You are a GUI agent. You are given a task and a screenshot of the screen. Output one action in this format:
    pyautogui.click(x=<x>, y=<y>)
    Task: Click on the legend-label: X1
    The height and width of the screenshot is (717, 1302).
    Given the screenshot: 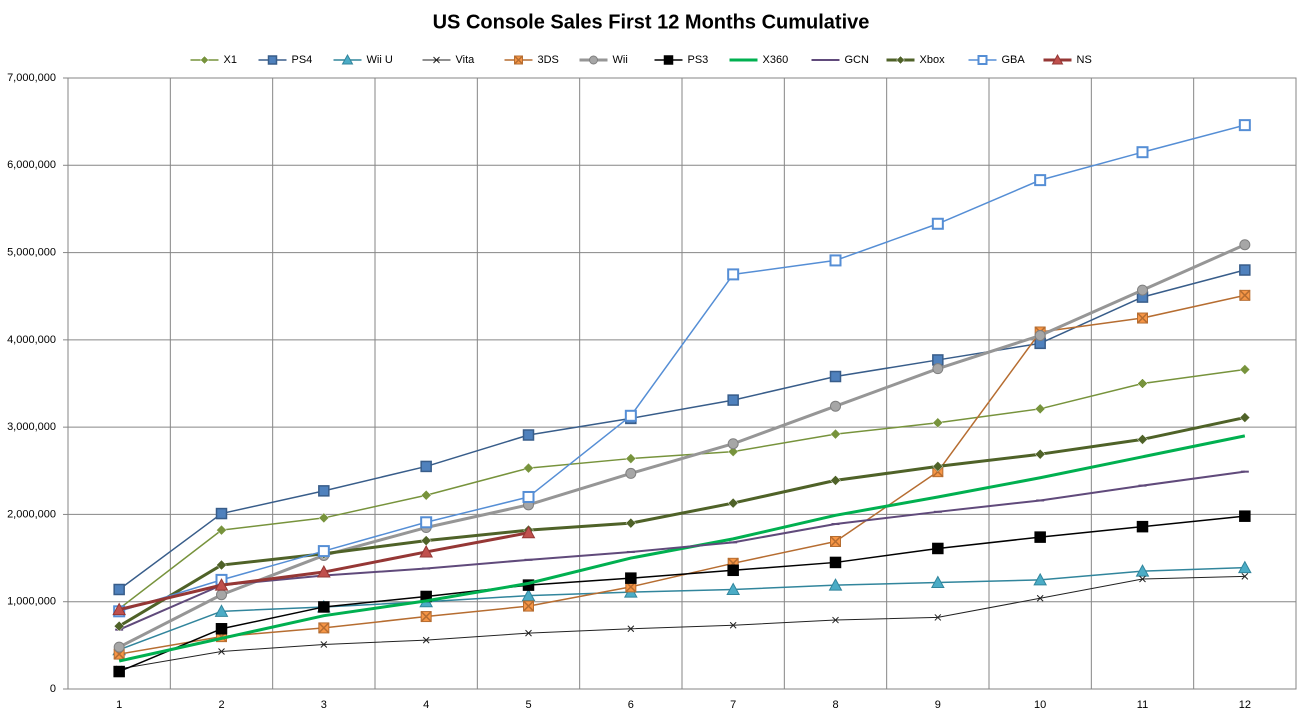 What is the action you would take?
    pyautogui.click(x=230, y=60)
    